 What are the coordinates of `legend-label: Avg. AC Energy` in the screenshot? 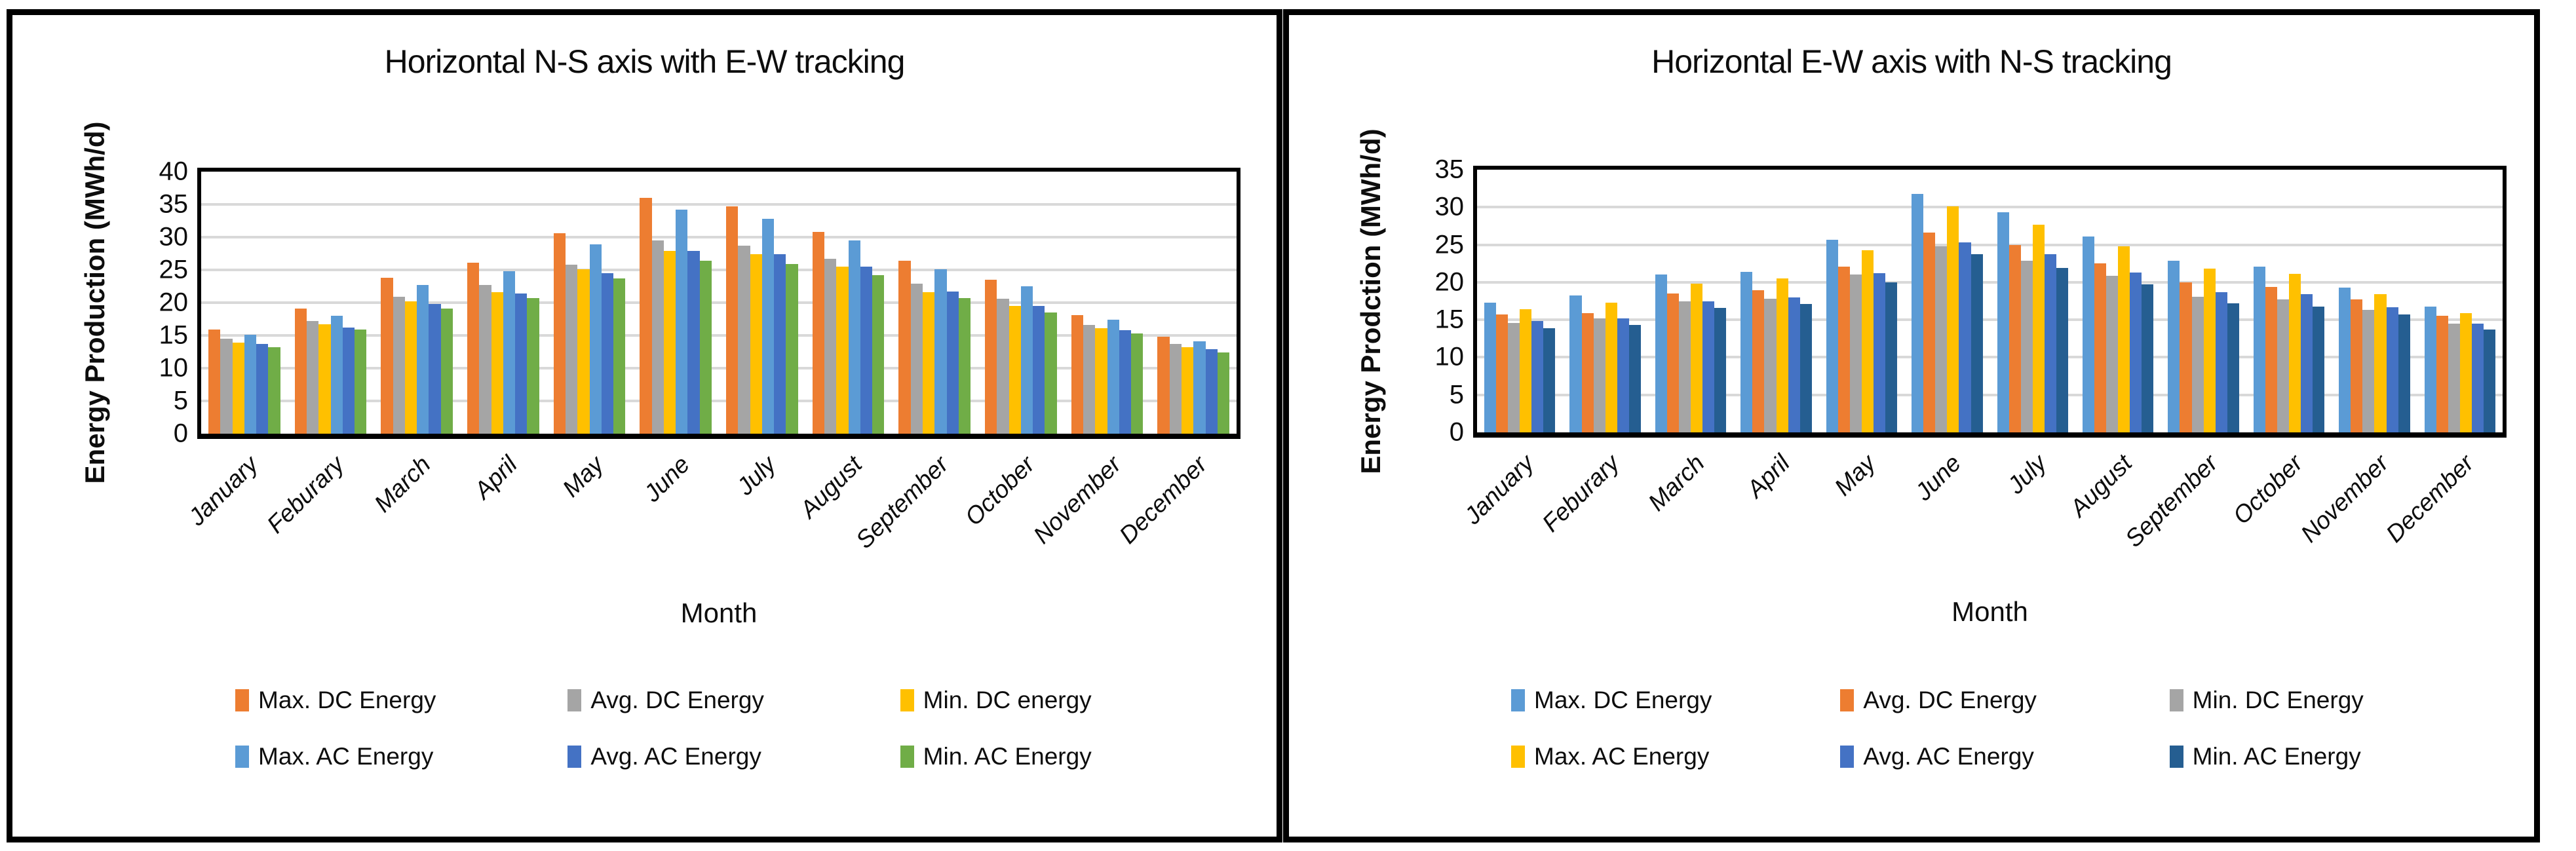 It's located at (1948, 756).